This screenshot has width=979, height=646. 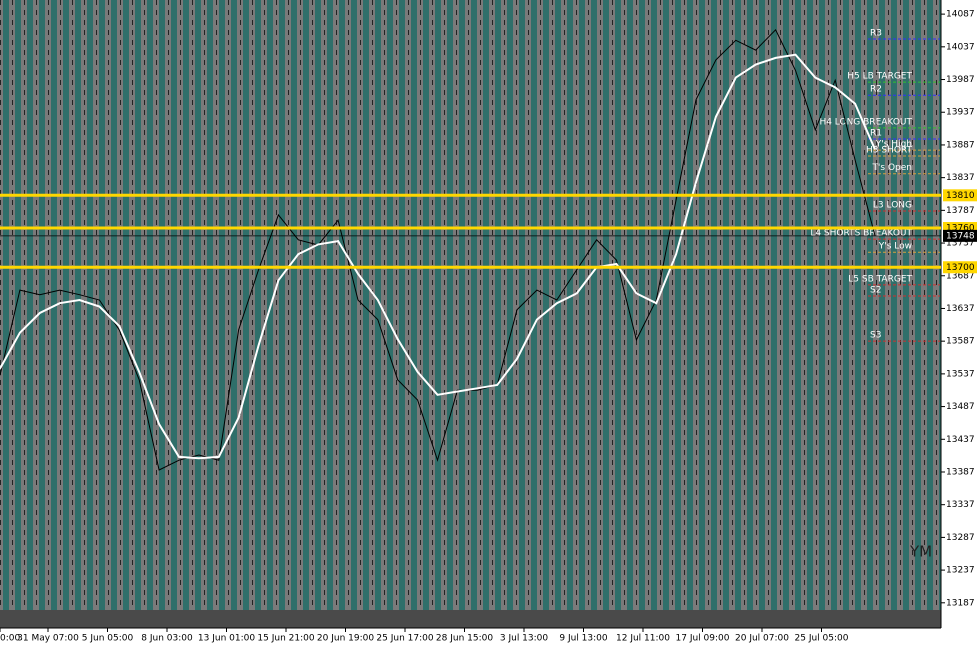 I want to click on y-tick-label: 13887, so click(x=960, y=145).